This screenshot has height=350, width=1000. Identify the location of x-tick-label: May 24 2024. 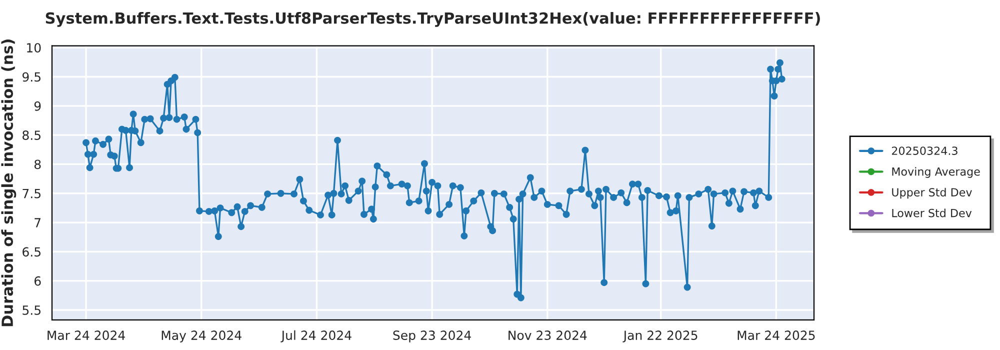
(202, 336).